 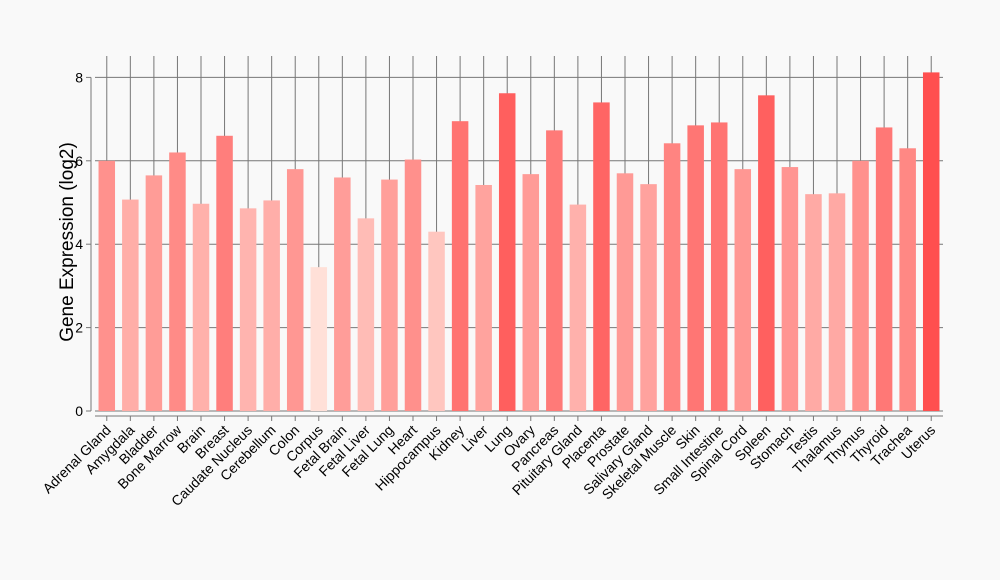 What do you see at coordinates (483, 297) in the screenshot?
I see `bar-liver` at bounding box center [483, 297].